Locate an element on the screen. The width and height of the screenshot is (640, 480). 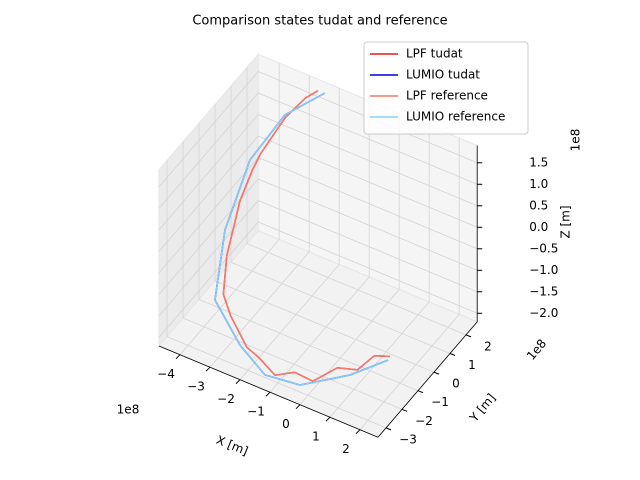
legend-label: LPF tudat is located at coordinates (434, 54).